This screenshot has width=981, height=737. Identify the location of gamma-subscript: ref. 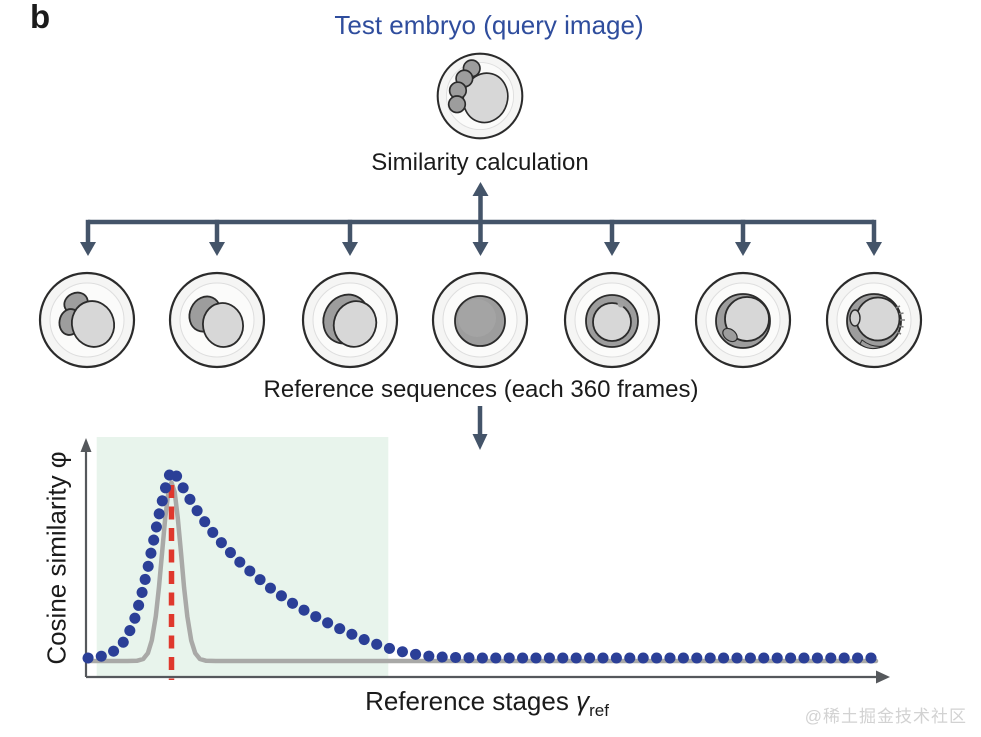
(599, 710).